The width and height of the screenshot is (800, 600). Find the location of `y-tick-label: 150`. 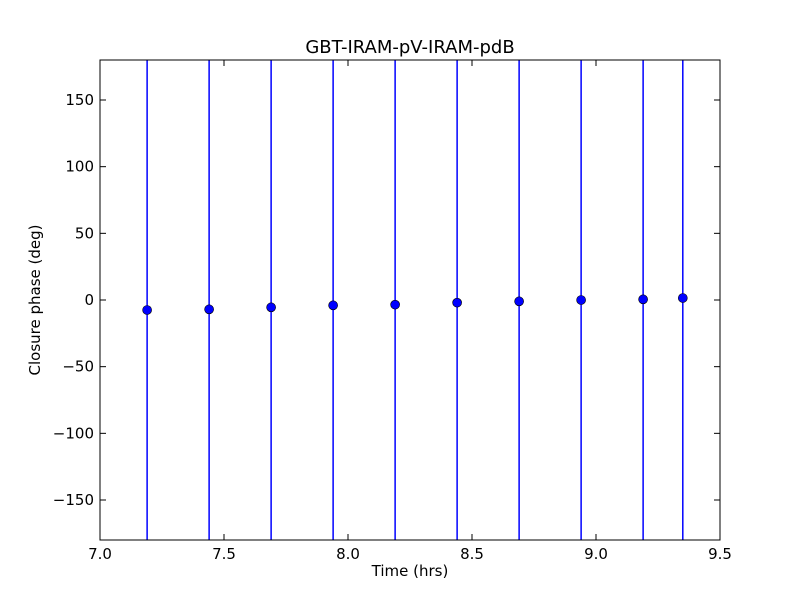

y-tick-label: 150 is located at coordinates (79, 100).